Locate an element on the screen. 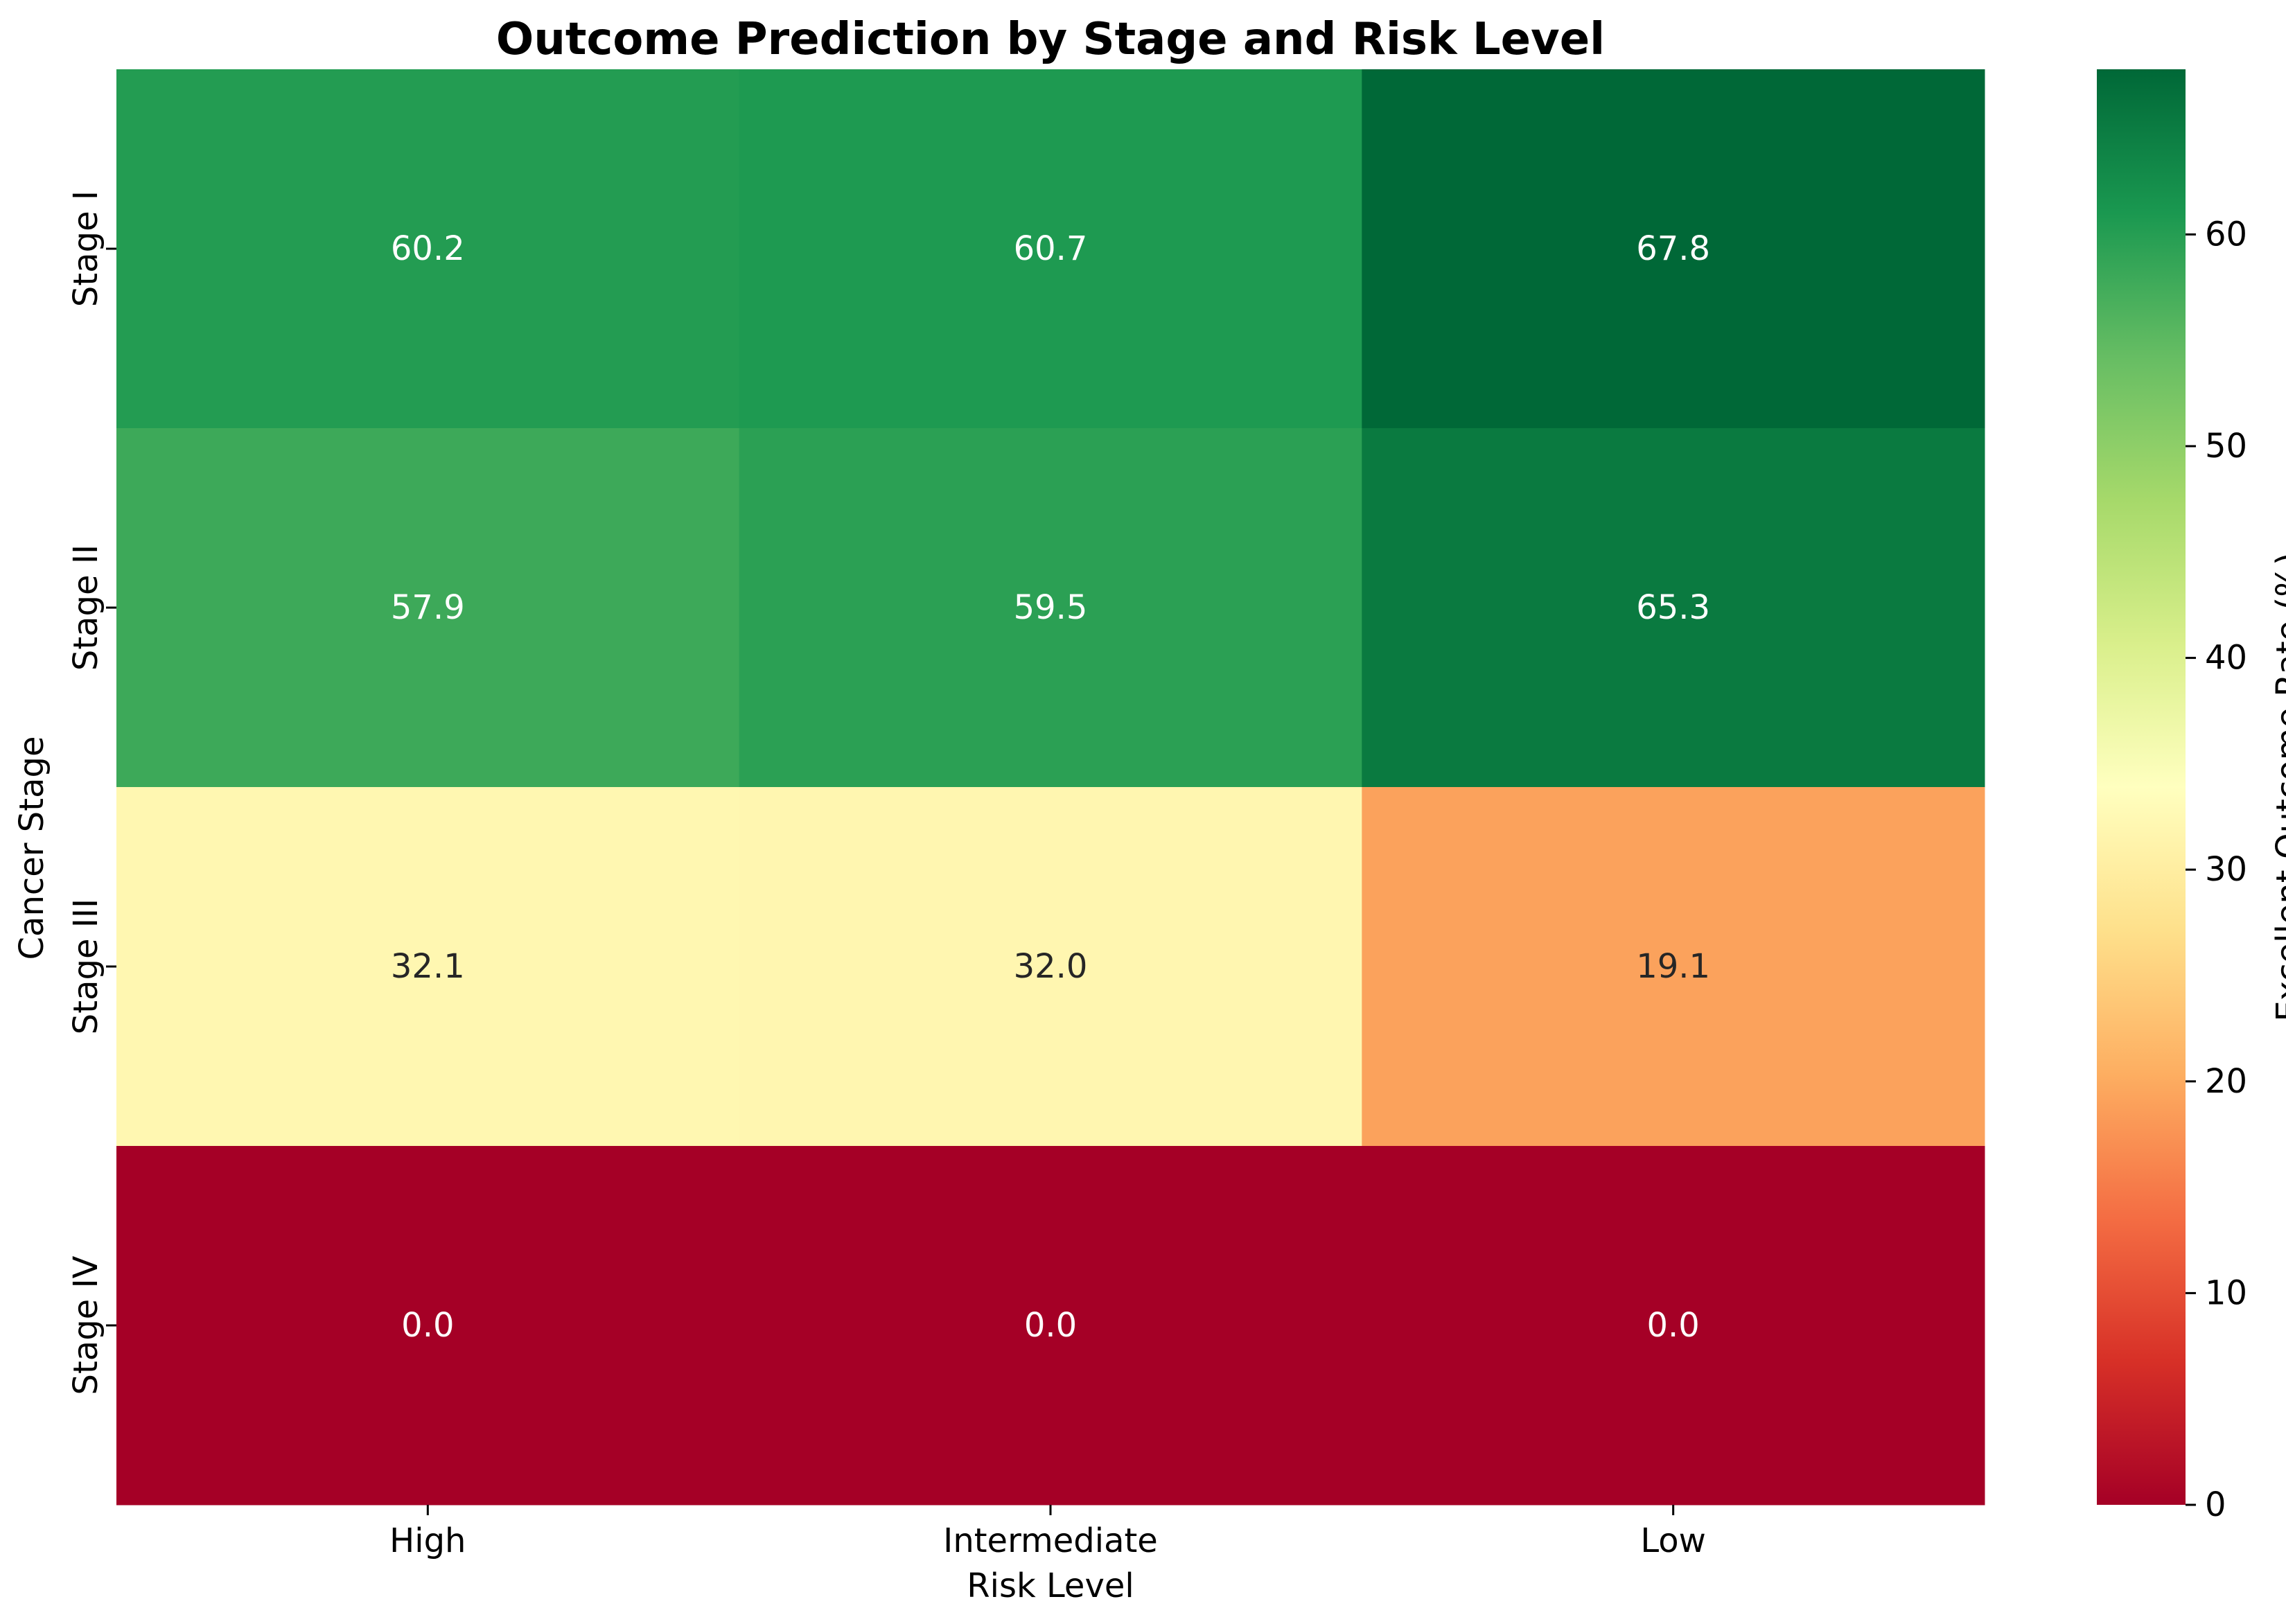 The height and width of the screenshot is (1624, 2286). colorbar-tick-label: 30 is located at coordinates (2226, 869).